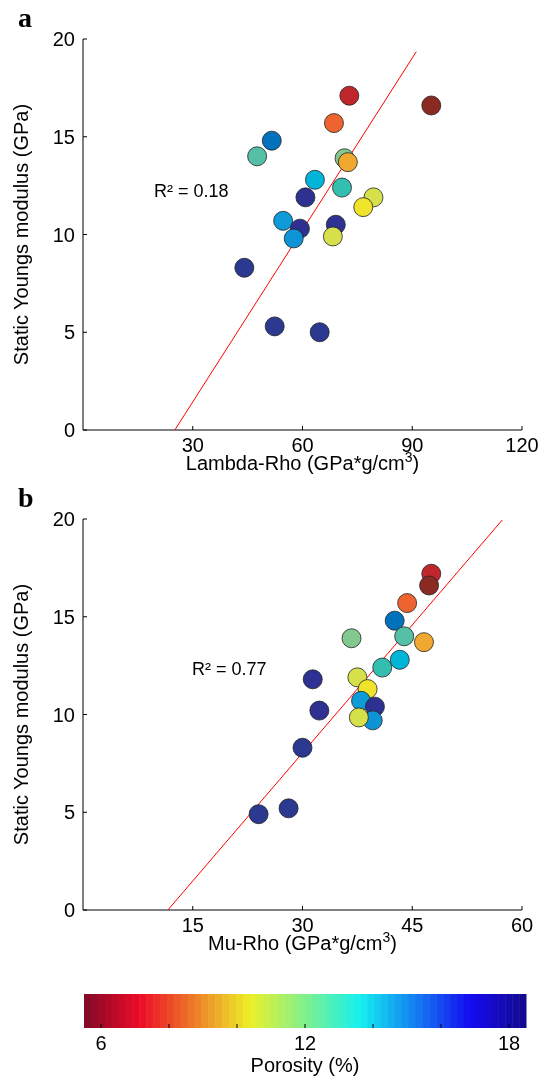  Describe the element at coordinates (412, 925) in the screenshot. I see `x-tick-label: 45` at that location.